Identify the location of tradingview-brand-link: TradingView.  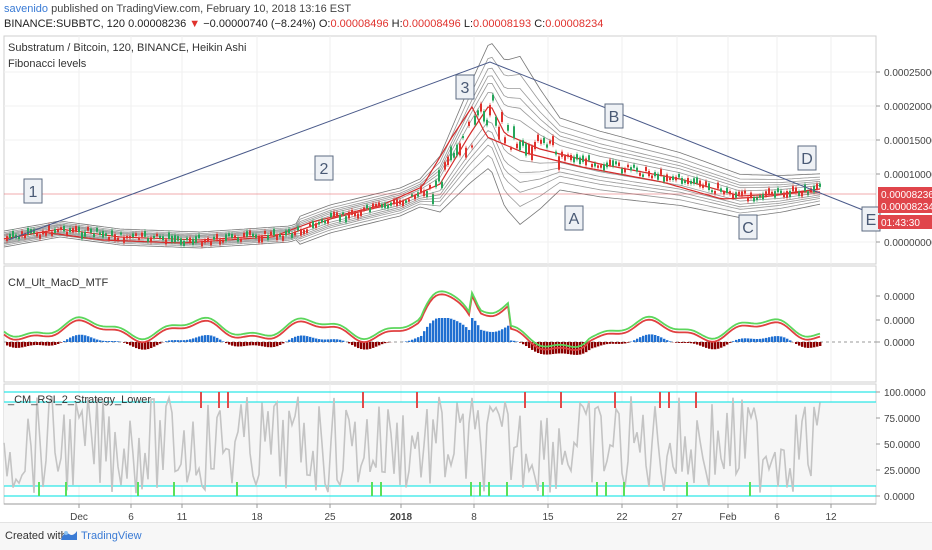
(111, 536).